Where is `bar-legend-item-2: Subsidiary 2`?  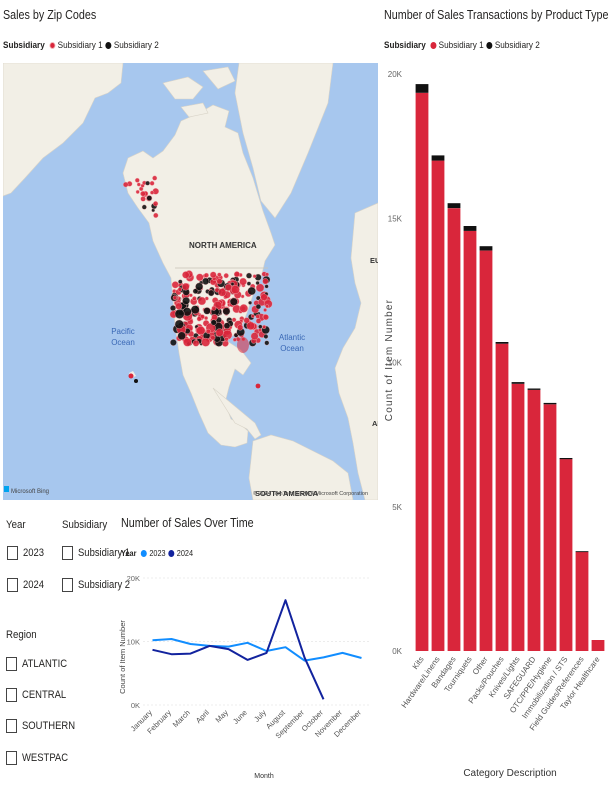 bar-legend-item-2: Subsidiary 2 is located at coordinates (517, 45).